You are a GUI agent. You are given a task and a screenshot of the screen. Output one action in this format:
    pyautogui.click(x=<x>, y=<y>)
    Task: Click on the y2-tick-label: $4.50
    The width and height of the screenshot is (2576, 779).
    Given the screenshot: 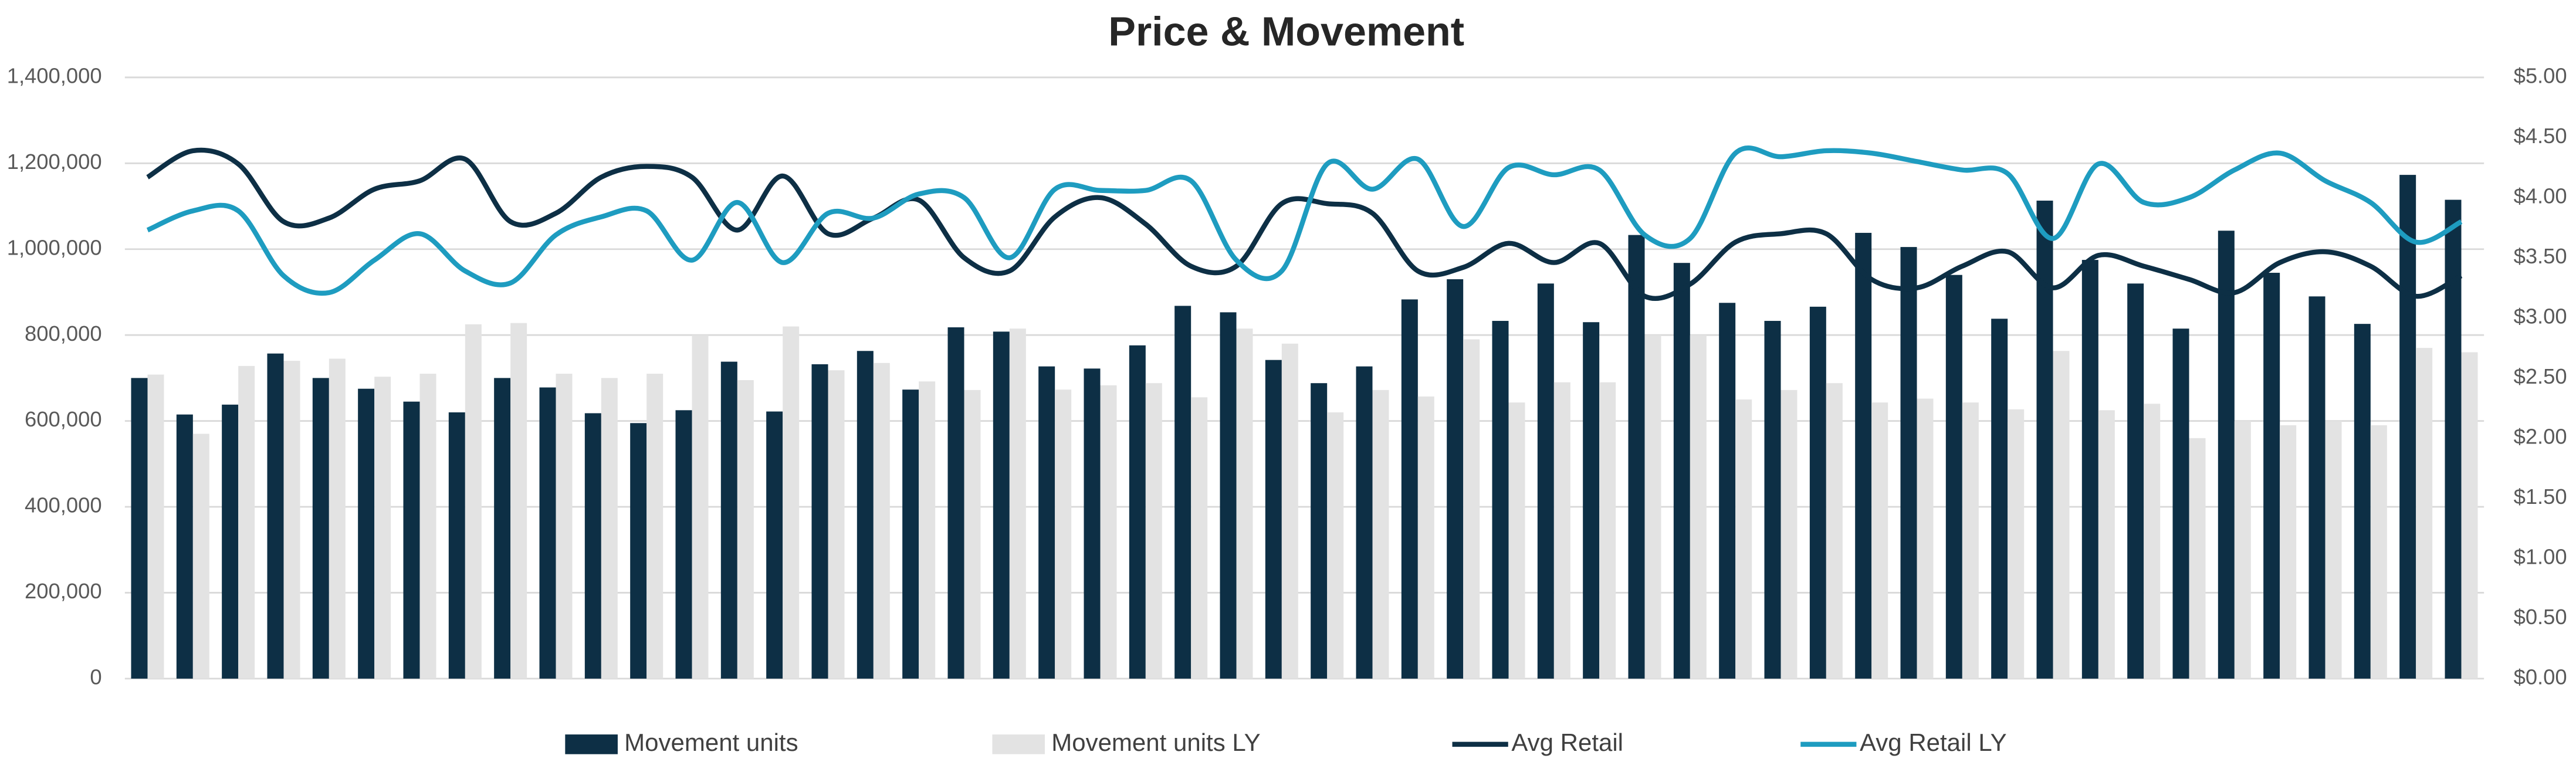 What is the action you would take?
    pyautogui.click(x=2540, y=136)
    